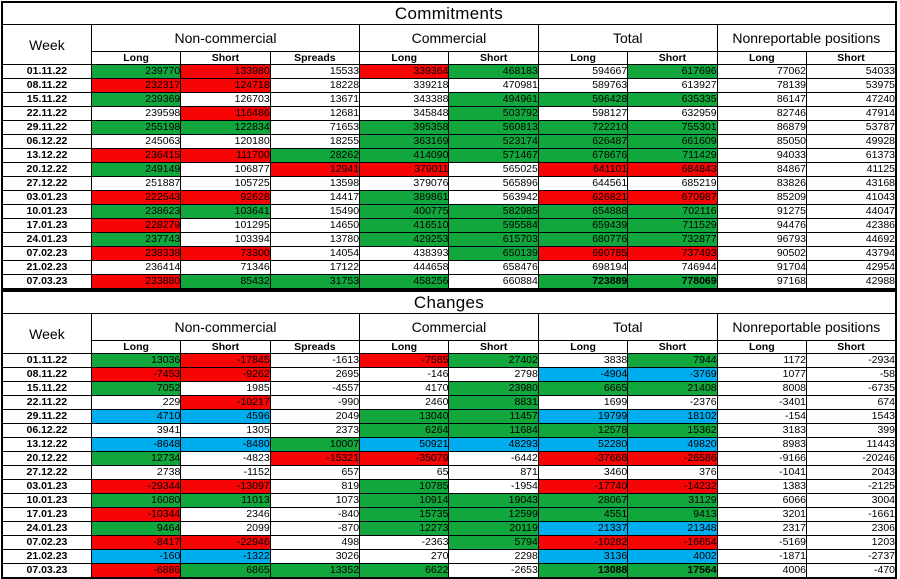  What do you see at coordinates (136, 360) in the screenshot?
I see `cell-noncommercial-long: 13036` at bounding box center [136, 360].